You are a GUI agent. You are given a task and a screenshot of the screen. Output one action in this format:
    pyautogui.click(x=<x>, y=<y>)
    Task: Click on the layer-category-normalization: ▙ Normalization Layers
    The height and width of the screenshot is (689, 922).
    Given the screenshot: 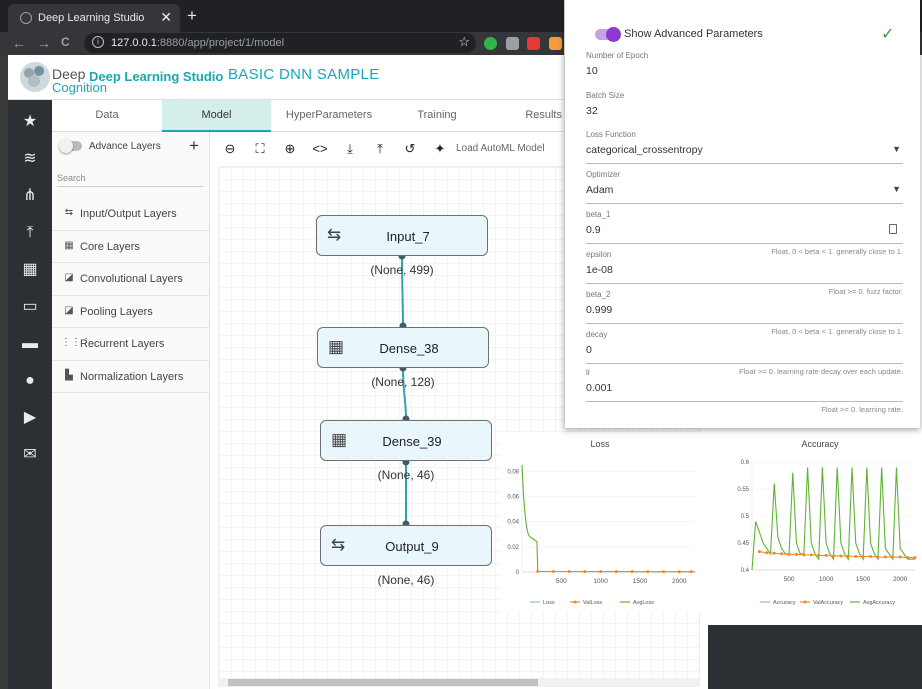 What is the action you would take?
    pyautogui.click(x=130, y=377)
    